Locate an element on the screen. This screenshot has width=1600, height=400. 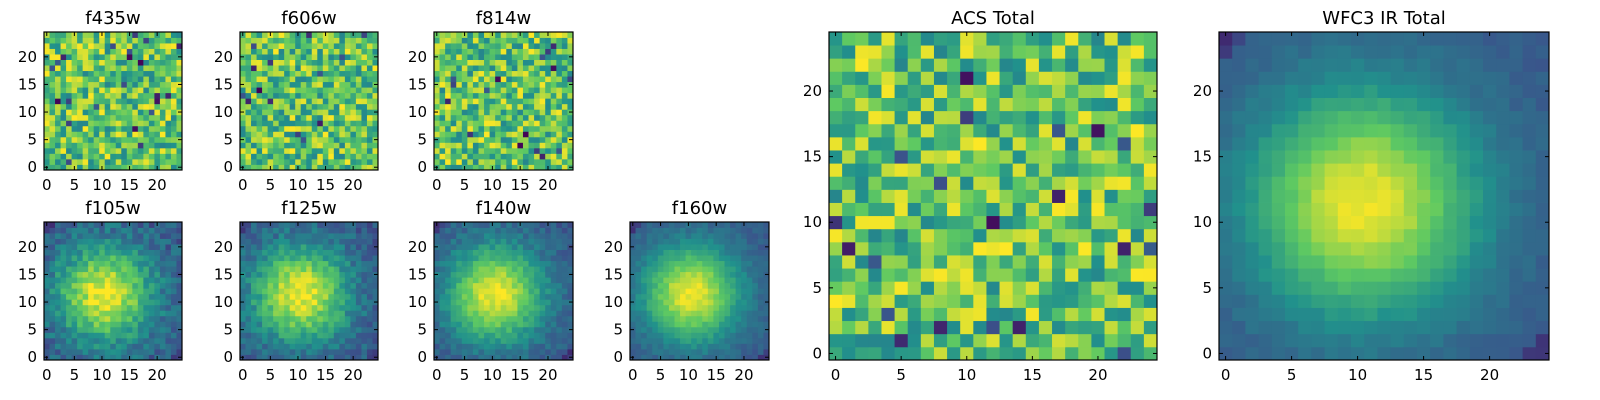
heatmap-cells is located at coordinates (113, 291).